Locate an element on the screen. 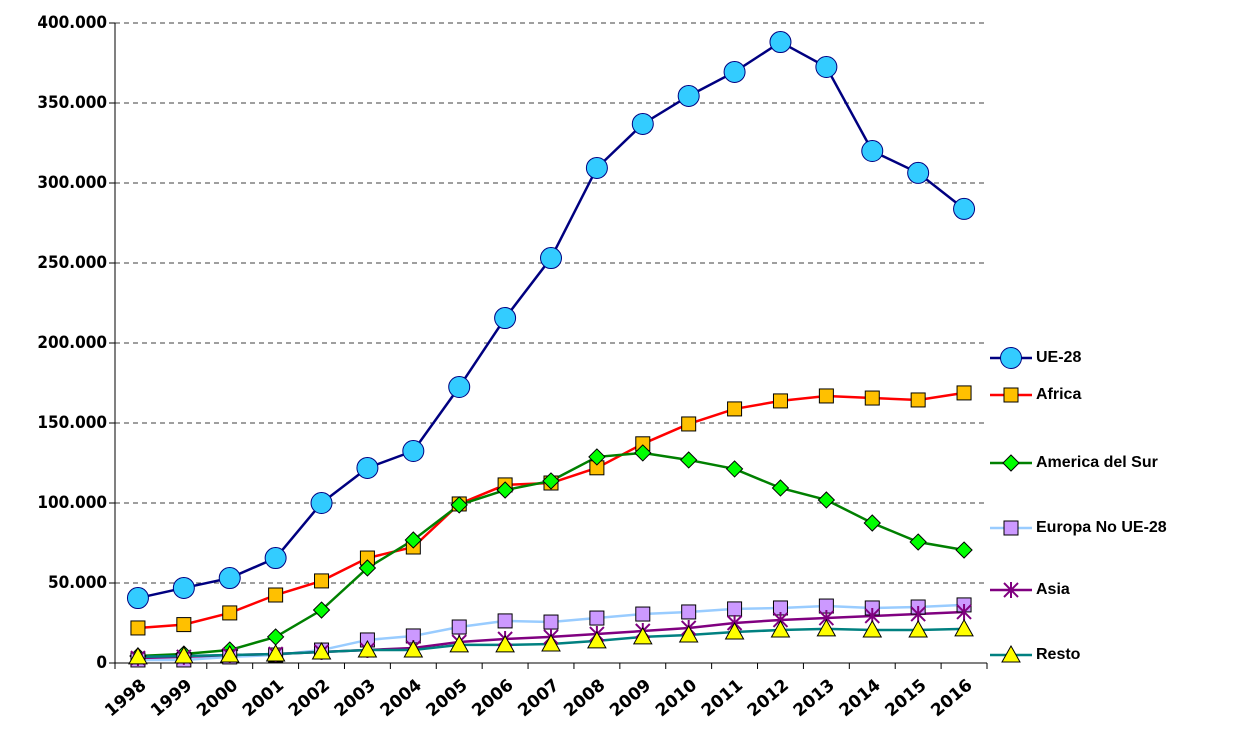  y-tick-label: 250.000 is located at coordinates (72, 263).